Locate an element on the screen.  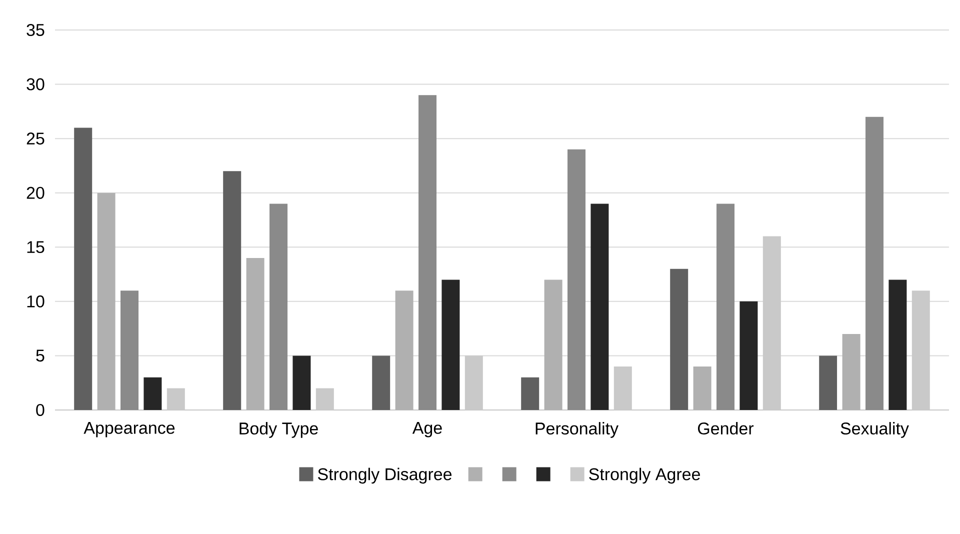
x-tick-label: Gender is located at coordinates (726, 428).